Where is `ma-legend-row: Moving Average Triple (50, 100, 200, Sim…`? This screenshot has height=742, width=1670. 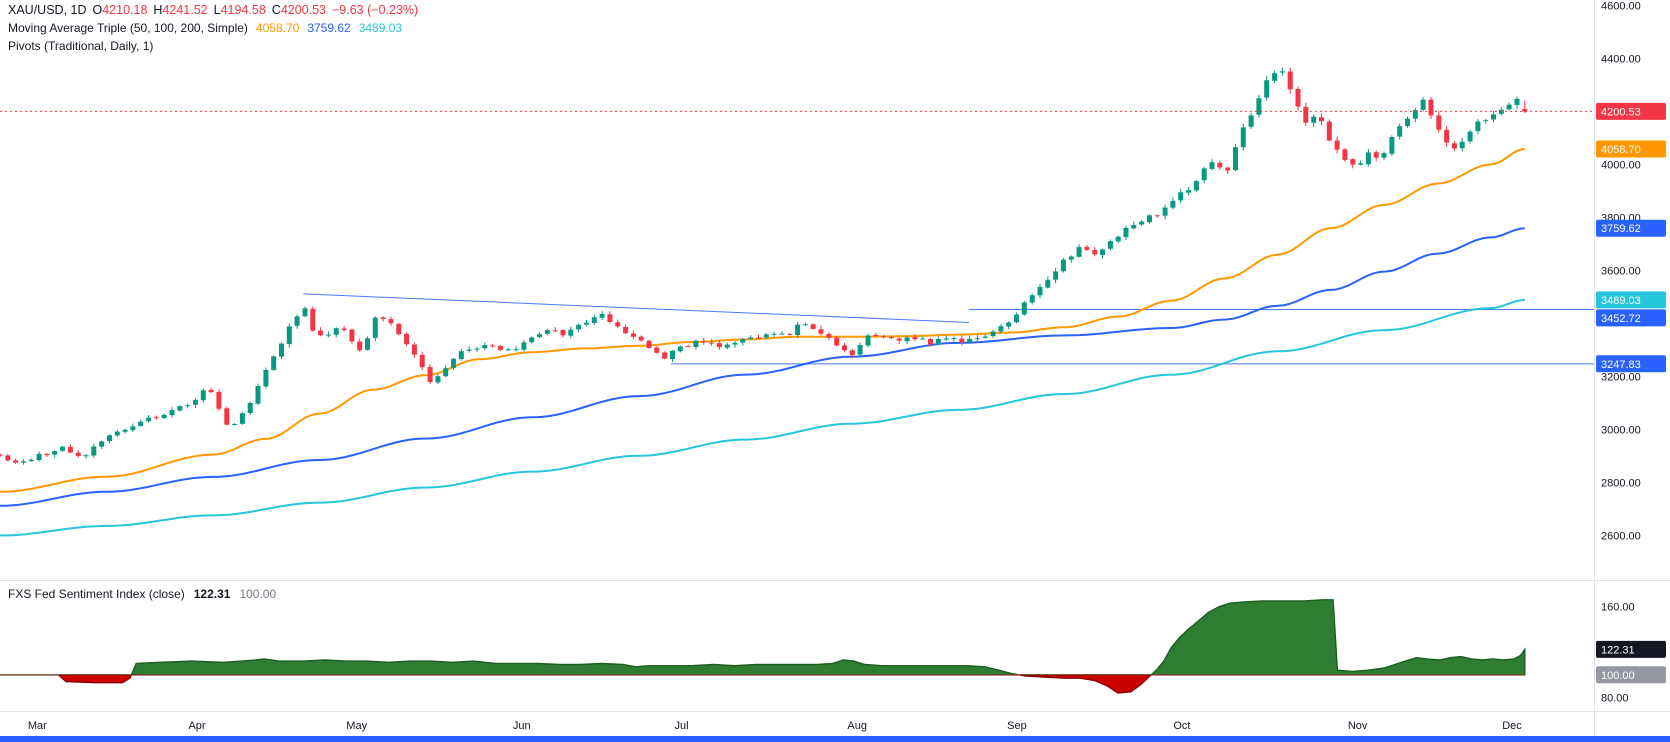 ma-legend-row: Moving Average Triple (50, 100, 200, Sim… is located at coordinates (213, 30).